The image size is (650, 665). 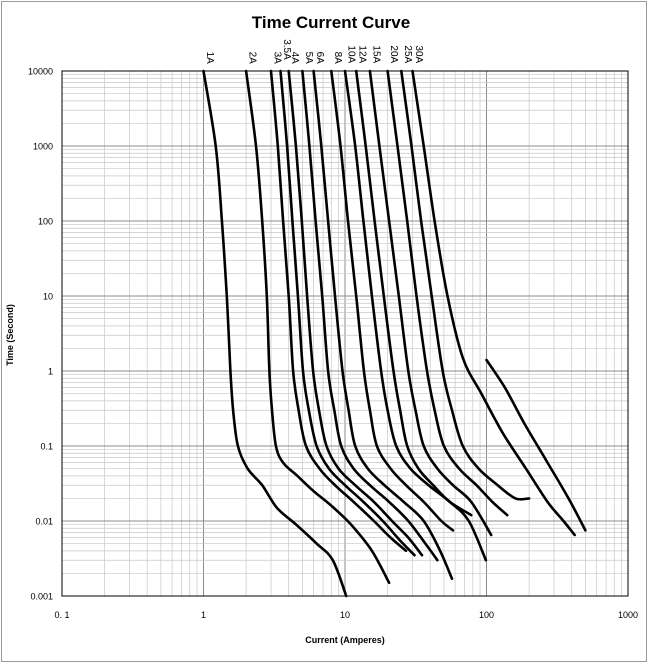 What do you see at coordinates (536, 445) in the screenshot?
I see `curve-unlabeled` at bounding box center [536, 445].